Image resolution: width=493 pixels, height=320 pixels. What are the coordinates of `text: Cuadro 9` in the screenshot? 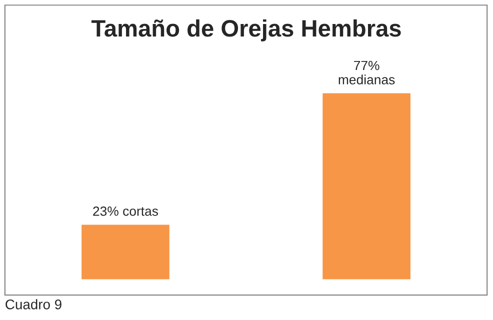 It's located at (34, 304).